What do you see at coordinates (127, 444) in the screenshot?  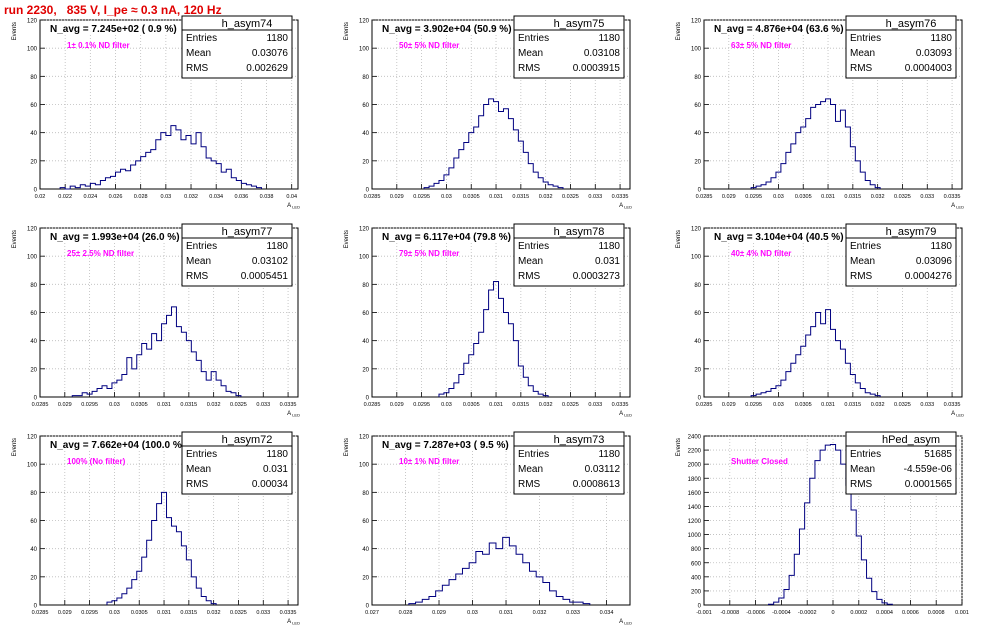 I see `avg-label-box` at bounding box center [127, 444].